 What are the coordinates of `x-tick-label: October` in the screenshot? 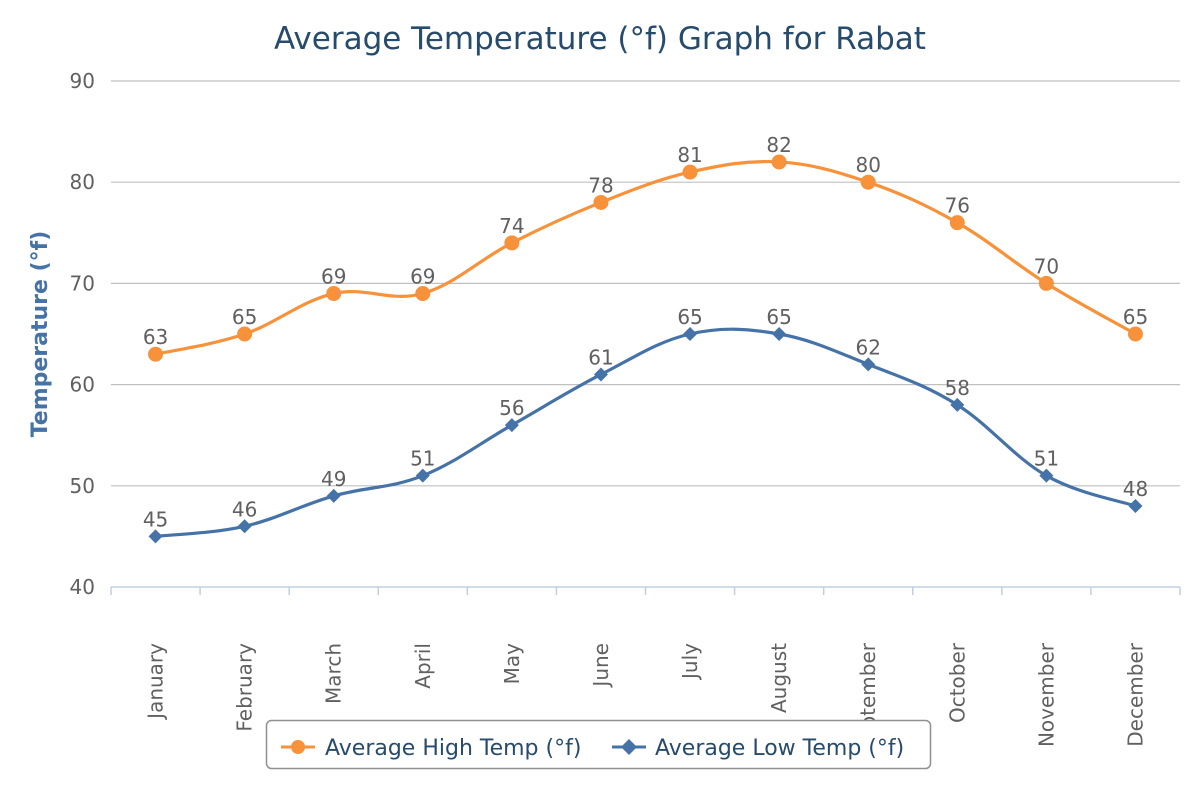 It's located at (957, 682).